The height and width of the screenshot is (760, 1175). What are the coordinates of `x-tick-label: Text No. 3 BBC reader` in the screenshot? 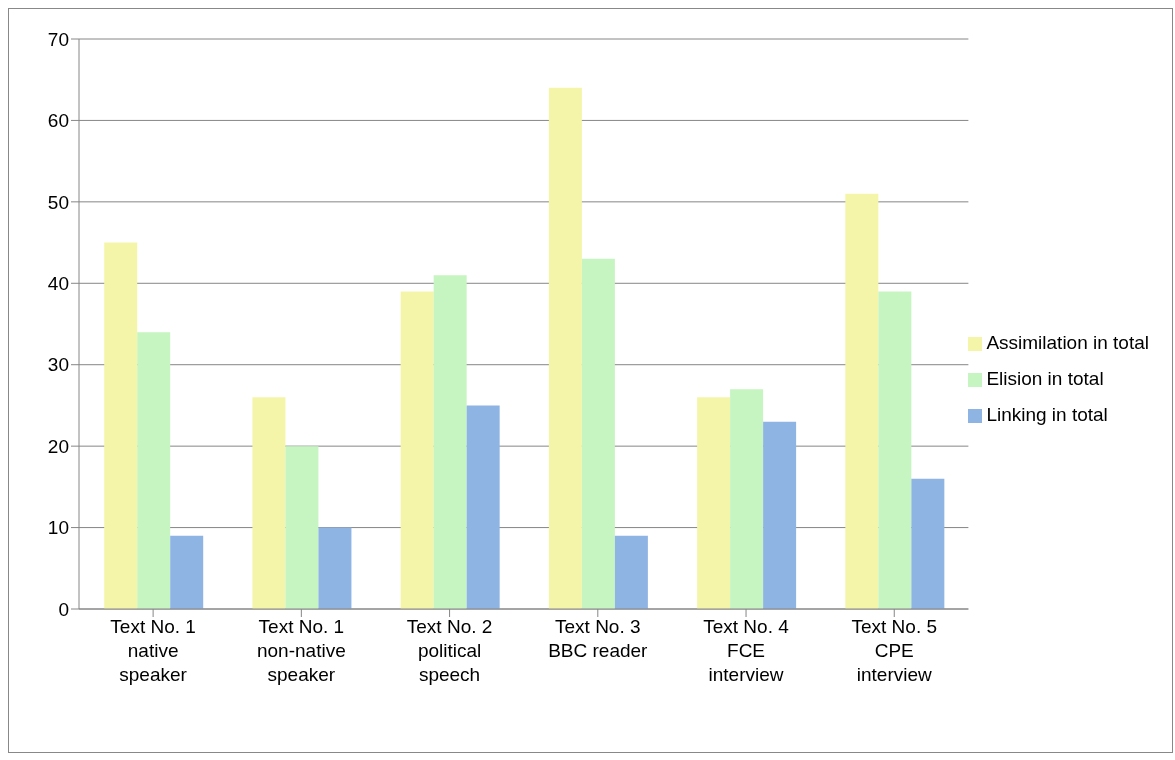 It's located at (598, 638).